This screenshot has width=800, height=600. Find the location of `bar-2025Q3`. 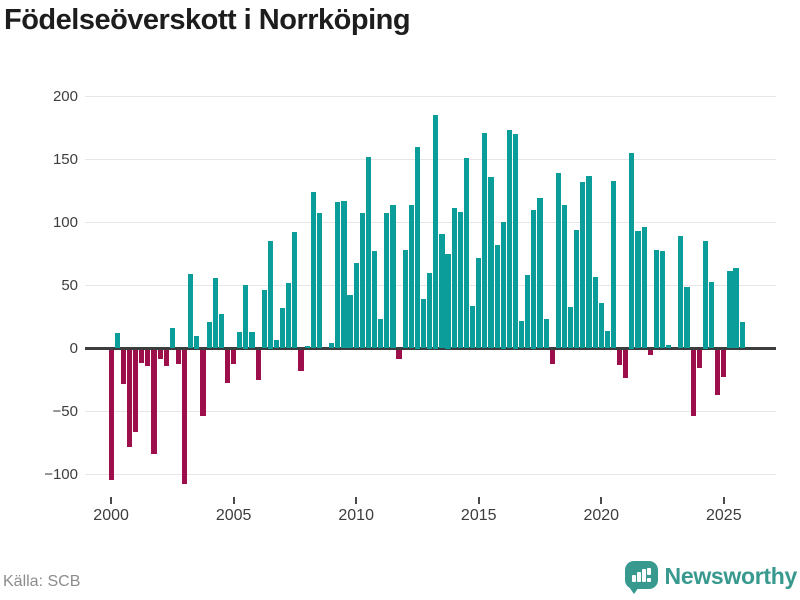

bar-2025Q3 is located at coordinates (736, 308).